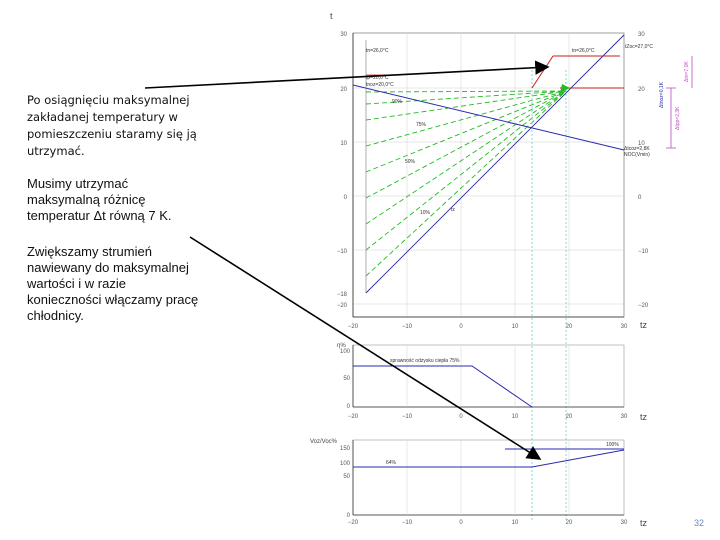 This screenshot has height=540, width=720. What do you see at coordinates (345, 464) in the screenshot?
I see `bottom-ytick: 100` at bounding box center [345, 464].